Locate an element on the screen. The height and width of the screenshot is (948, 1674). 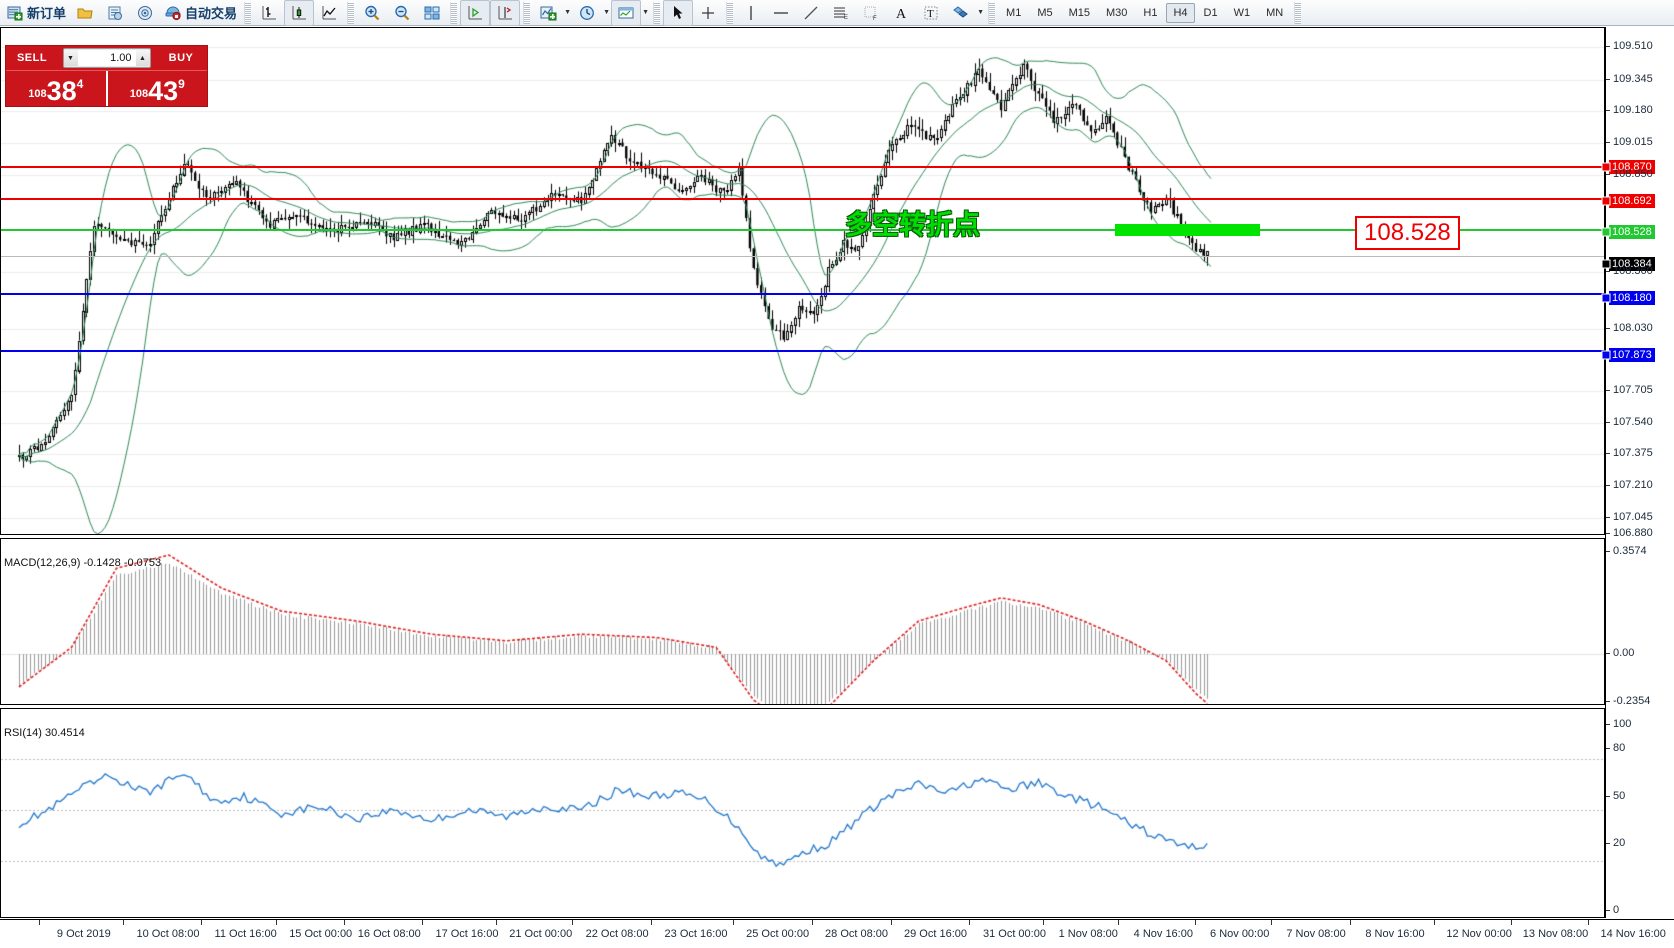
price-axis-label: 109.510 is located at coordinates (1633, 46).